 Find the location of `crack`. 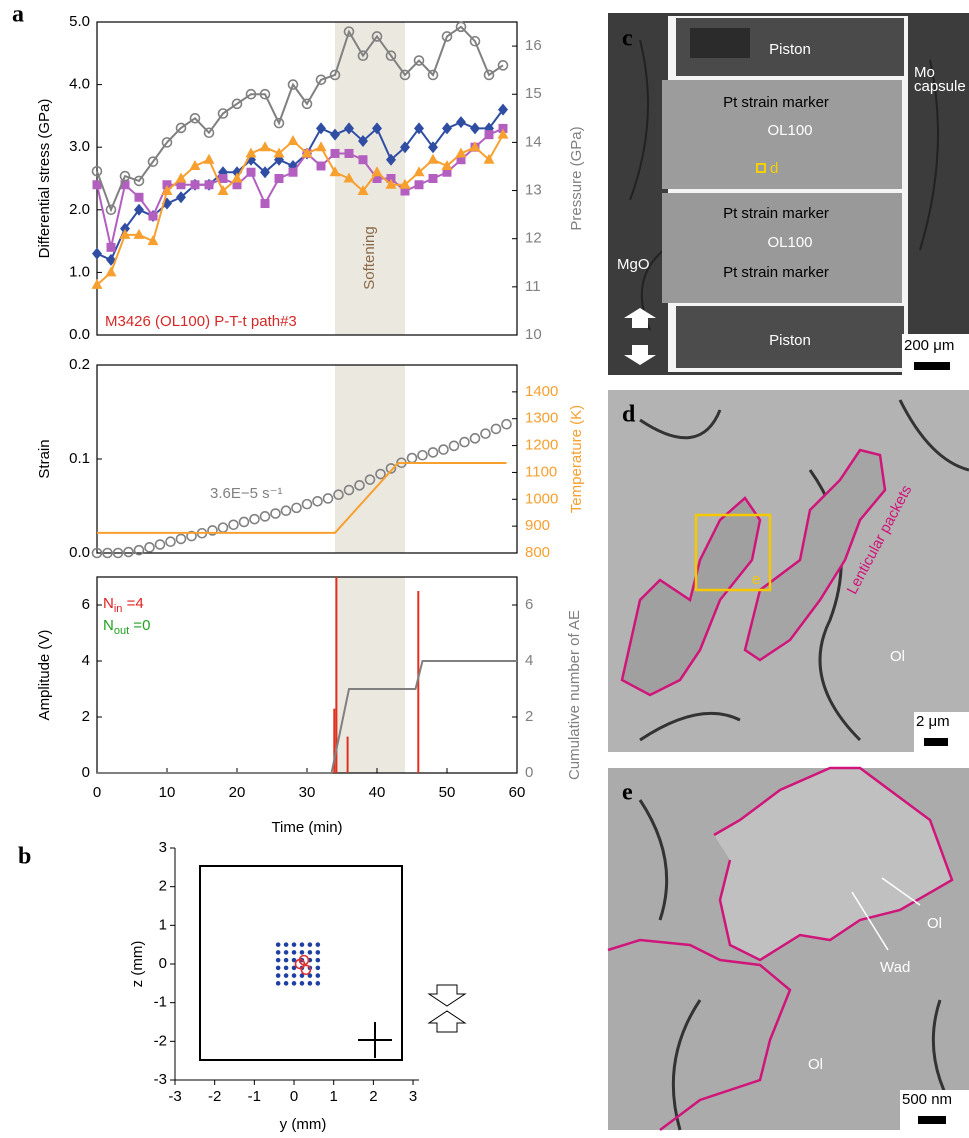

crack is located at coordinates (804, 570).